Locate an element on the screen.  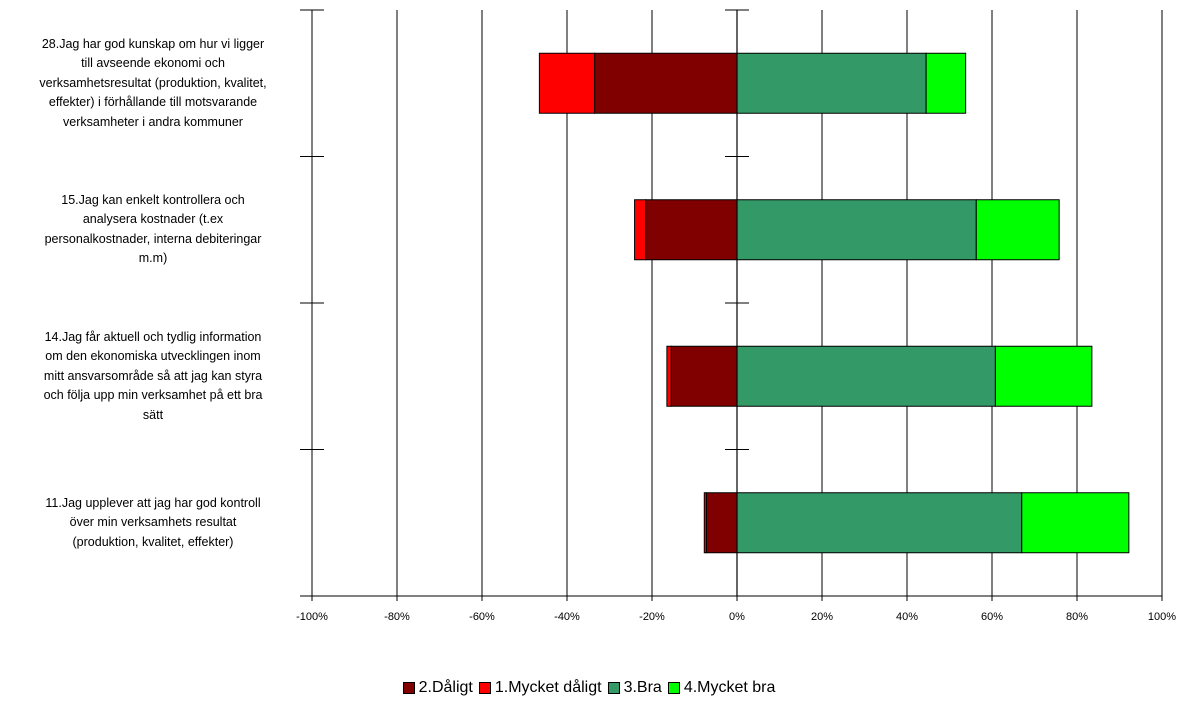
x-tick-label: 0% is located at coordinates (737, 617).